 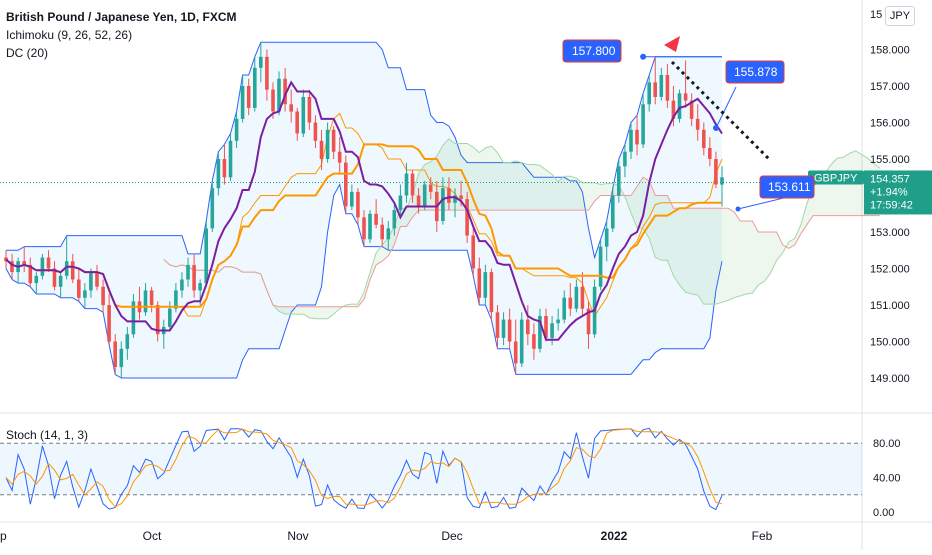 What do you see at coordinates (69, 35) in the screenshot?
I see `ichimoku-legend: Ichimoku (9, 26, 52, 26)` at bounding box center [69, 35].